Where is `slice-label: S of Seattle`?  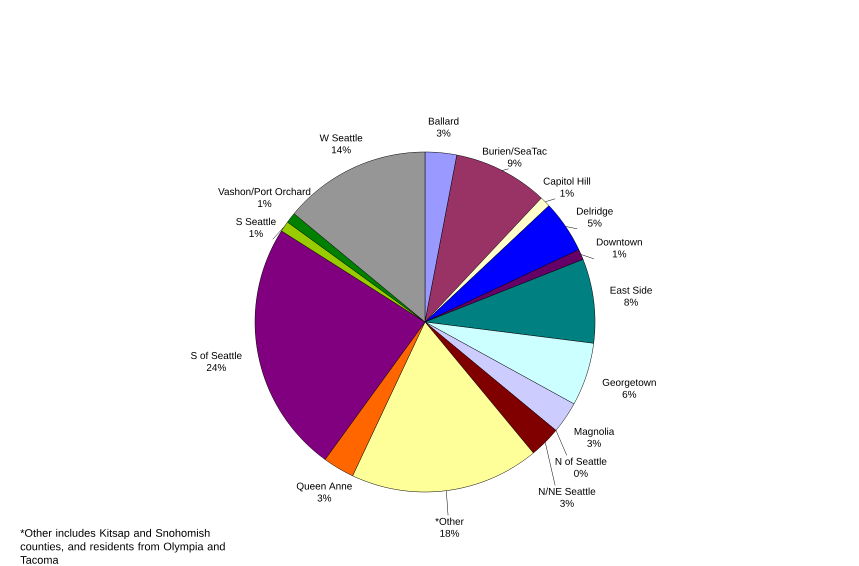 slice-label: S of Seattle is located at coordinates (216, 356).